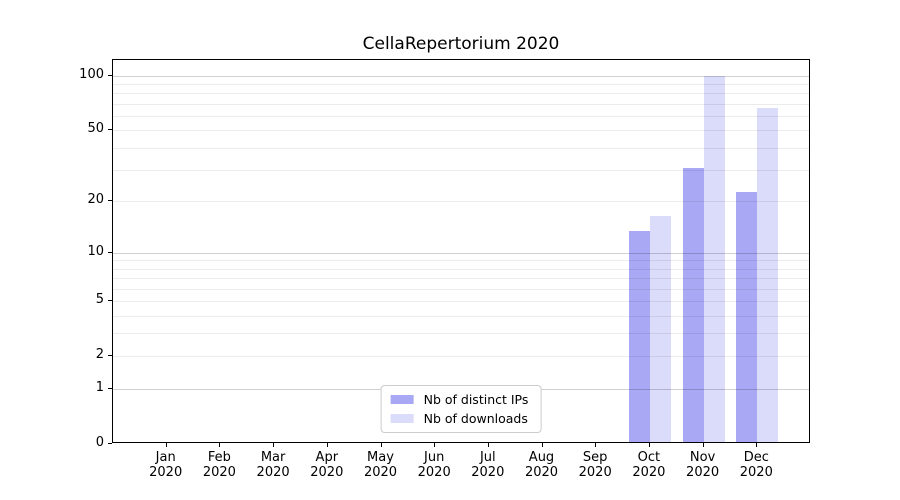 Image resolution: width=900 pixels, height=500 pixels. I want to click on legend: Nb of distinct IPs Nb of downloads, so click(461, 409).